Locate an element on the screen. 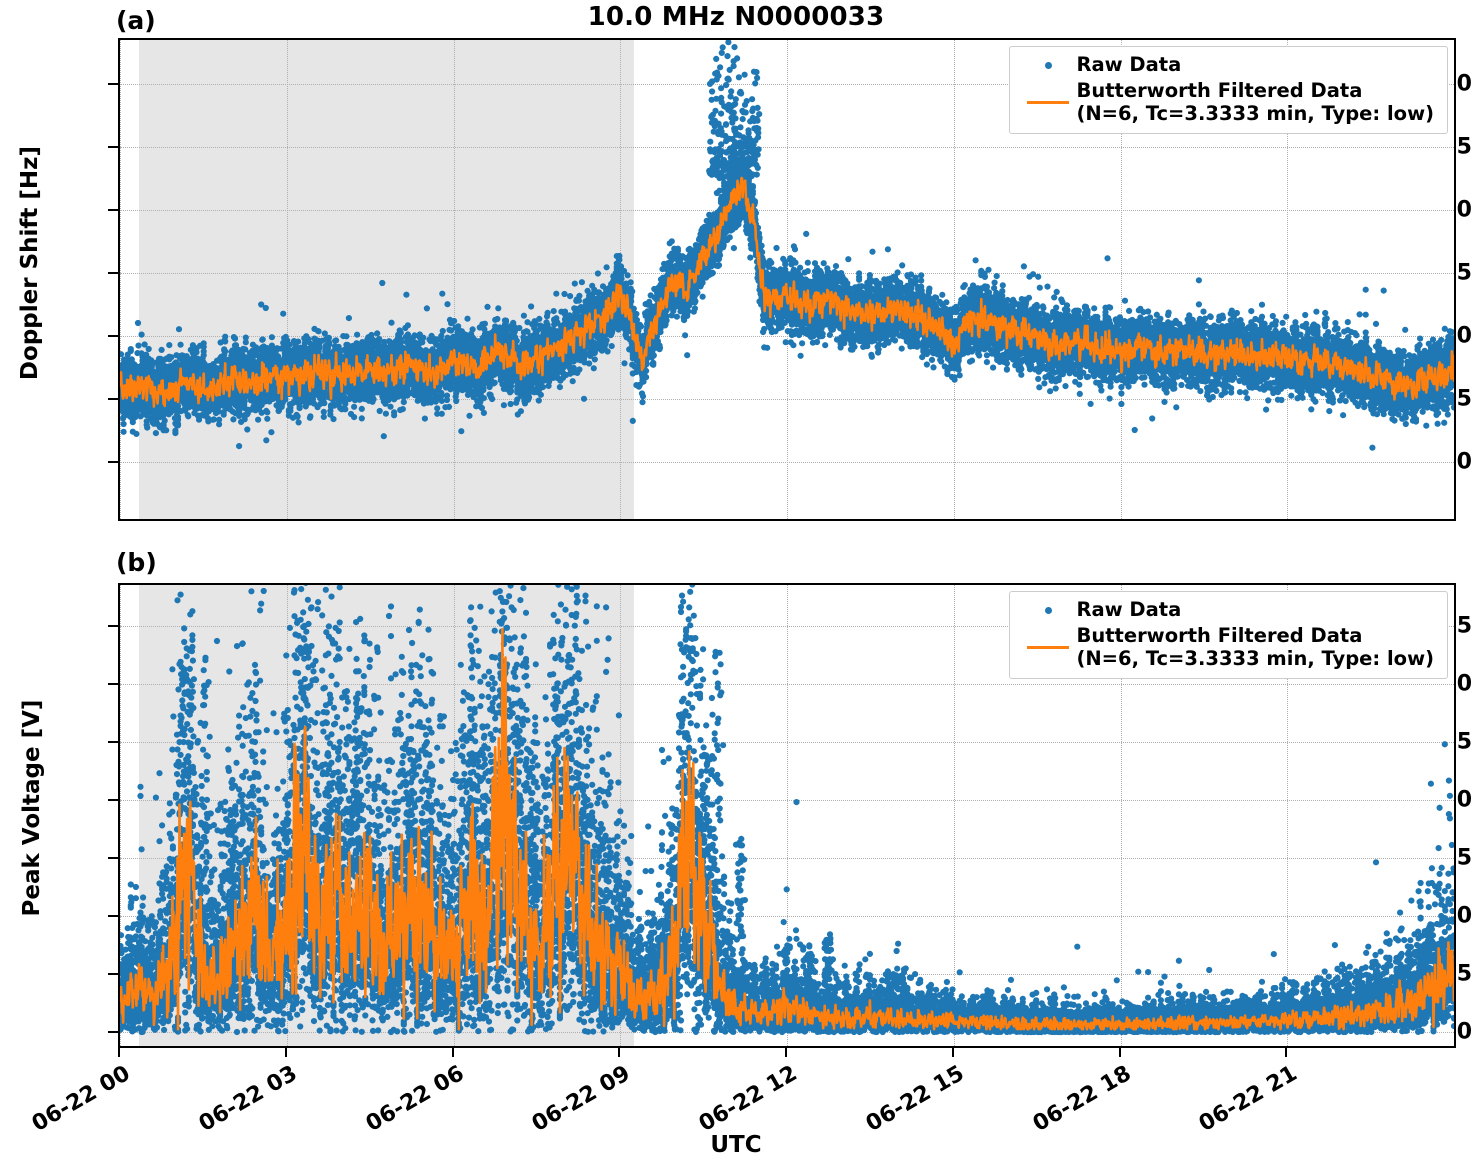 The image size is (1472, 1172). figure-title: 10.0 MHz N0000033 is located at coordinates (736, 17).